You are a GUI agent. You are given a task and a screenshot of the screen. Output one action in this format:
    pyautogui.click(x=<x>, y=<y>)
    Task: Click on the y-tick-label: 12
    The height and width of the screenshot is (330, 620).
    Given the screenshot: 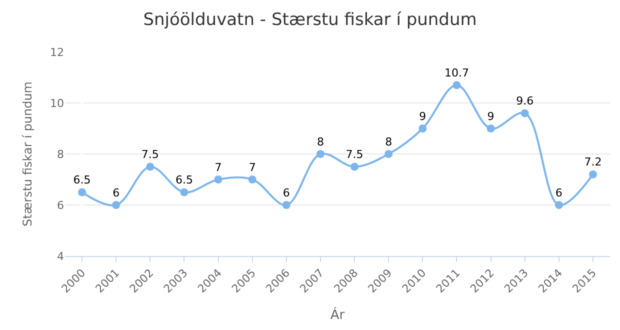 What is the action you would take?
    pyautogui.click(x=57, y=52)
    